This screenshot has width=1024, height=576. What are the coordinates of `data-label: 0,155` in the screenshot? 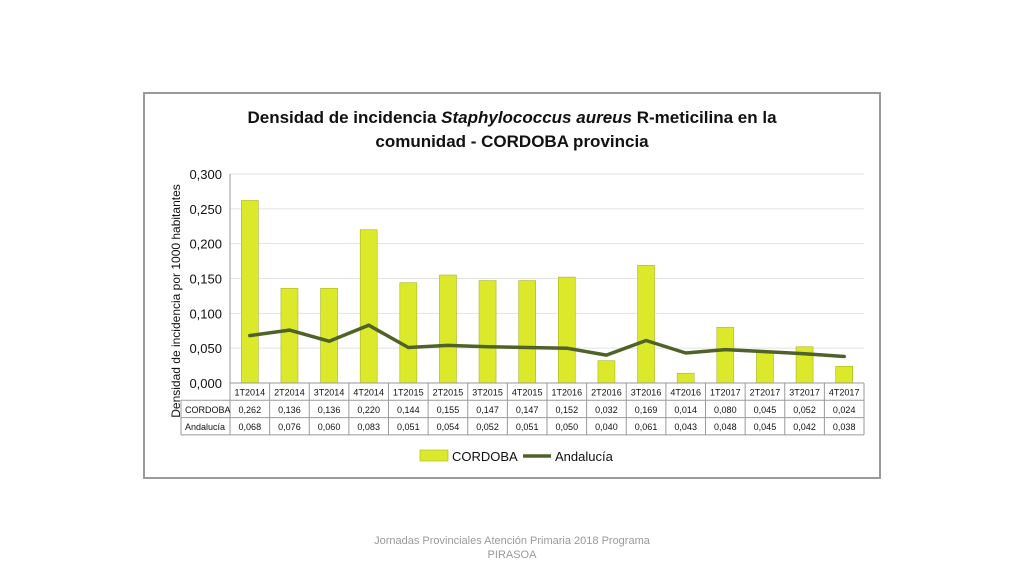 It's located at (448, 410).